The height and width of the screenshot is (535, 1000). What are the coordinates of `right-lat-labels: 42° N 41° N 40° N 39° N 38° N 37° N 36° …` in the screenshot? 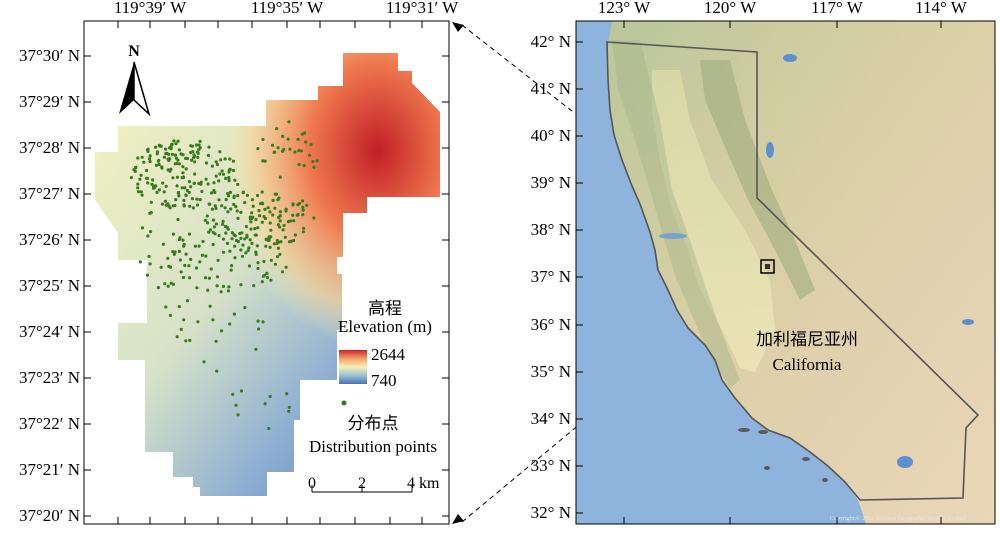 It's located at (551, 277).